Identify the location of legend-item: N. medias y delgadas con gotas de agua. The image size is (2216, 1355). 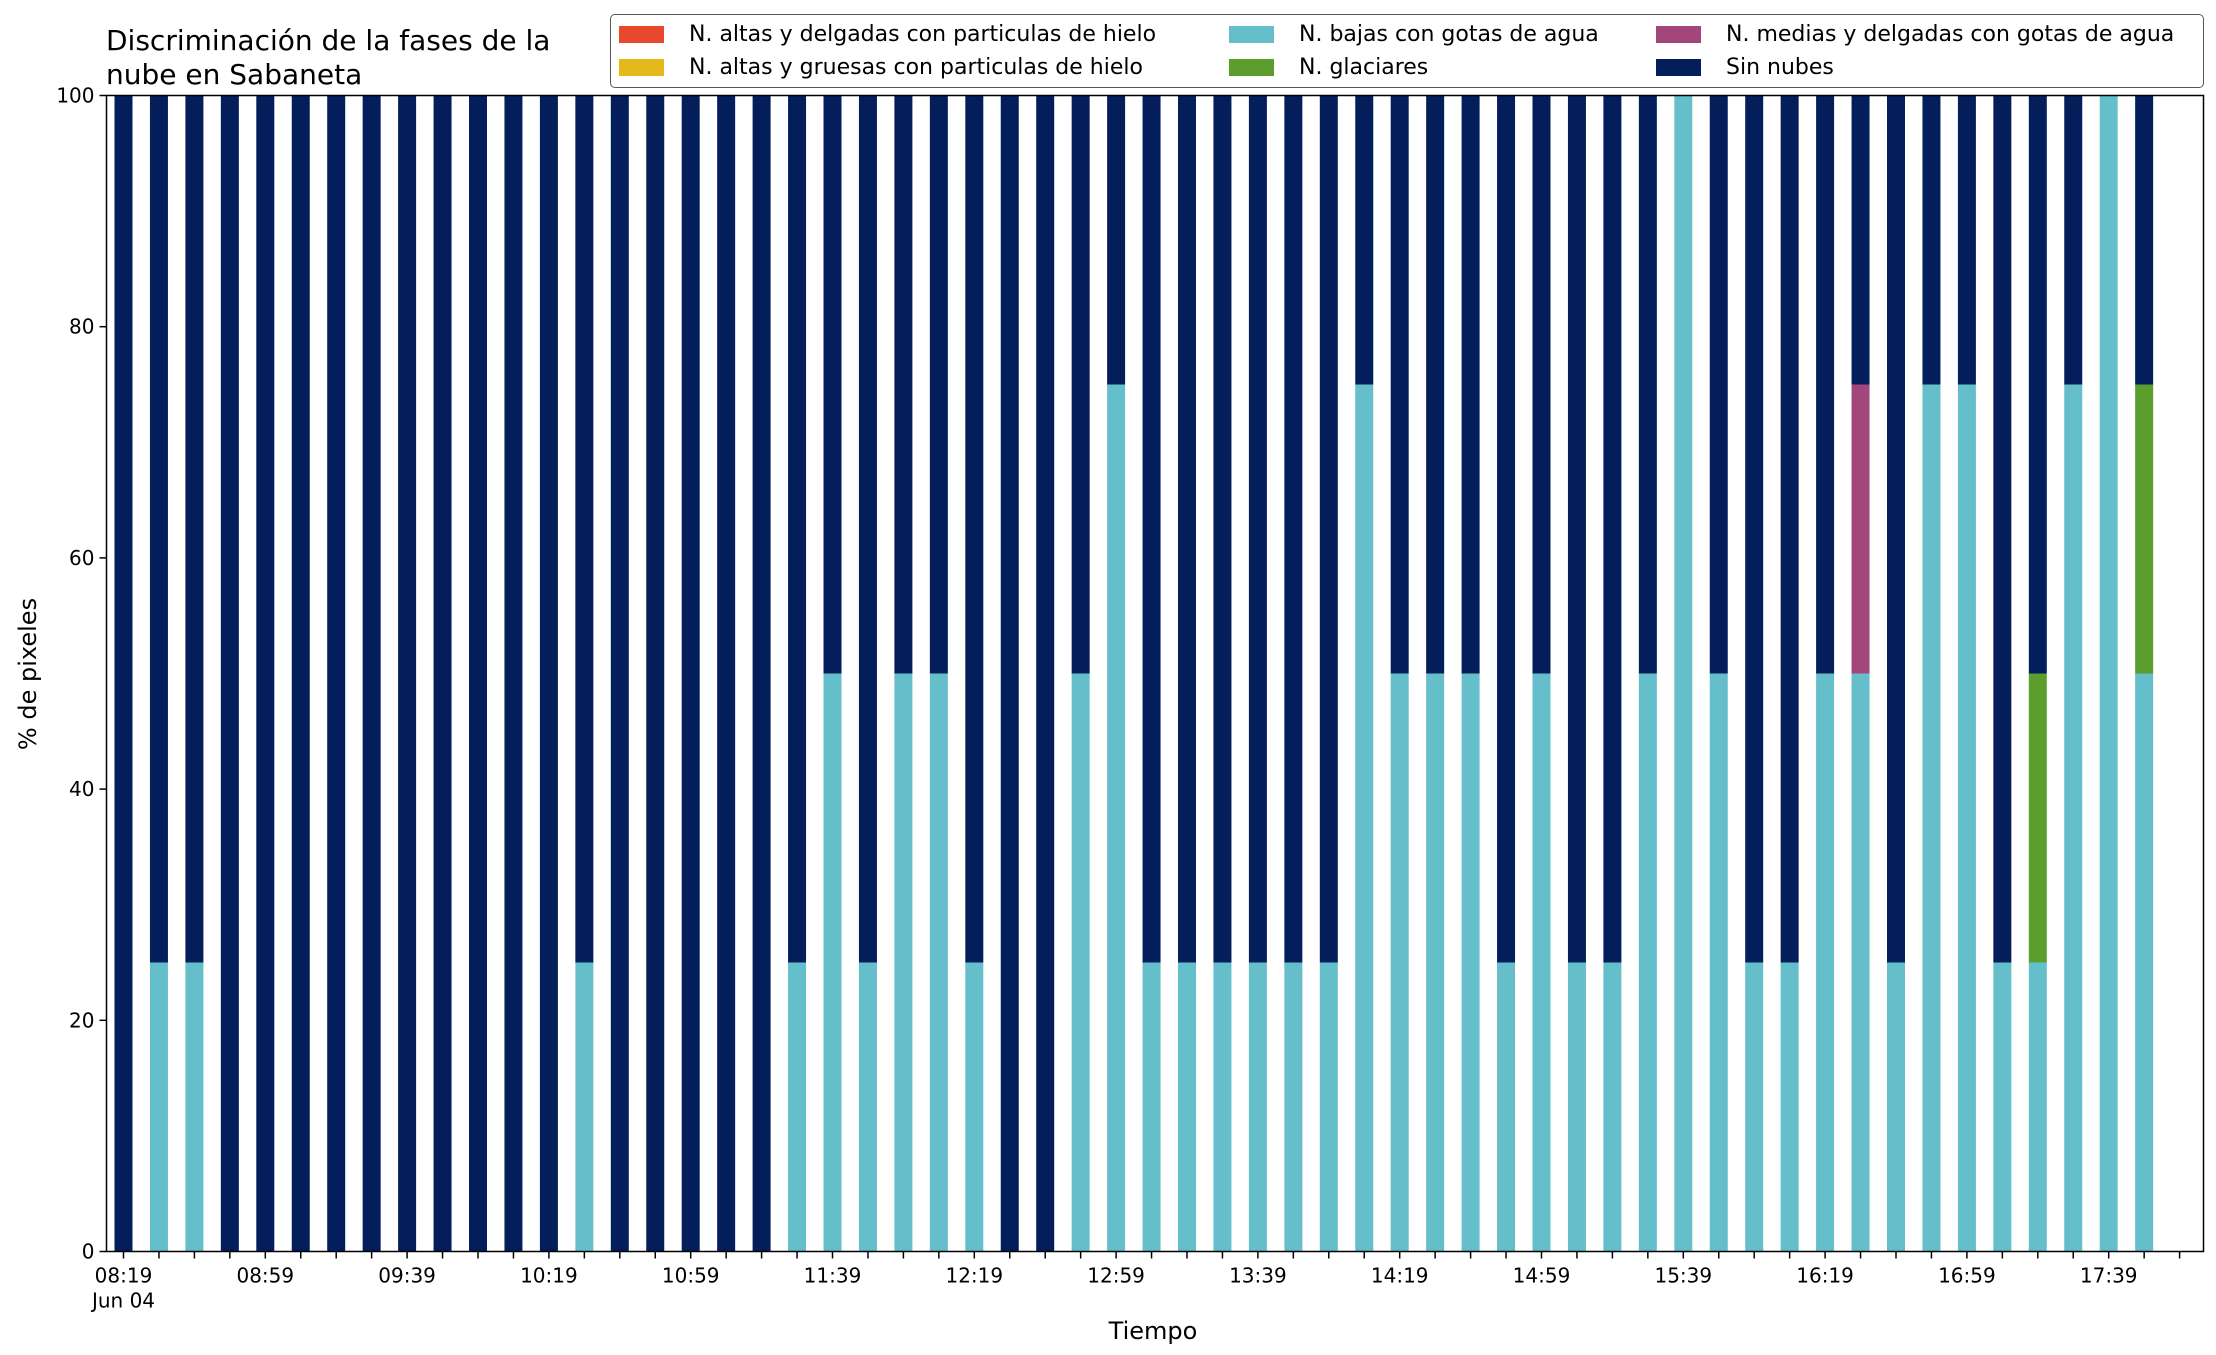
(1915, 34).